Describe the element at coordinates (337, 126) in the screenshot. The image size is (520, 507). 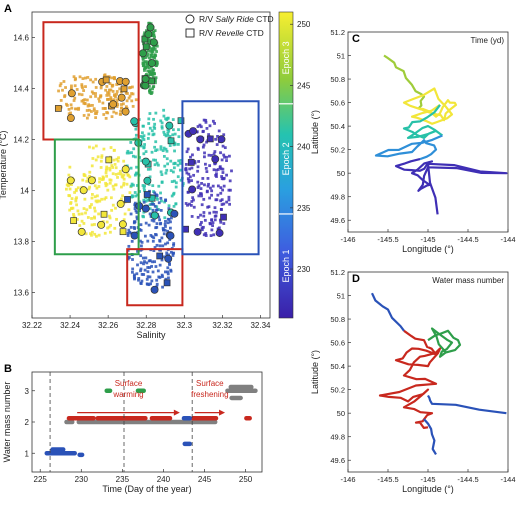
I see `y-tick-label: 50.4` at that location.